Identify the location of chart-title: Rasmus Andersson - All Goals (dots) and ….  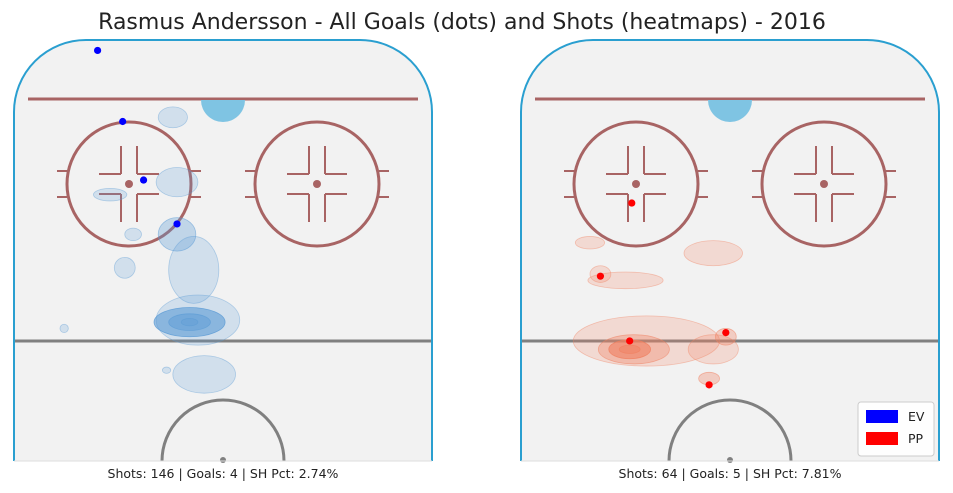
(462, 22).